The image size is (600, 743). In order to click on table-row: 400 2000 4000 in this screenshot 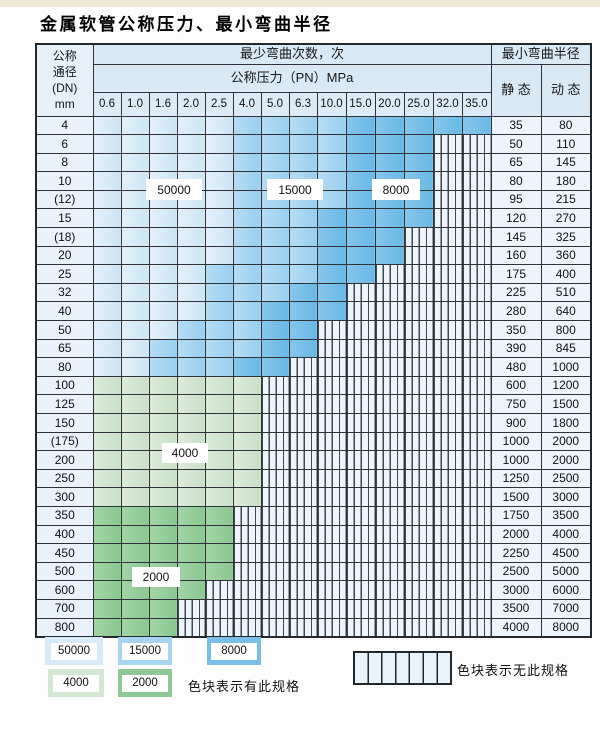, I will do `click(313, 534)`.